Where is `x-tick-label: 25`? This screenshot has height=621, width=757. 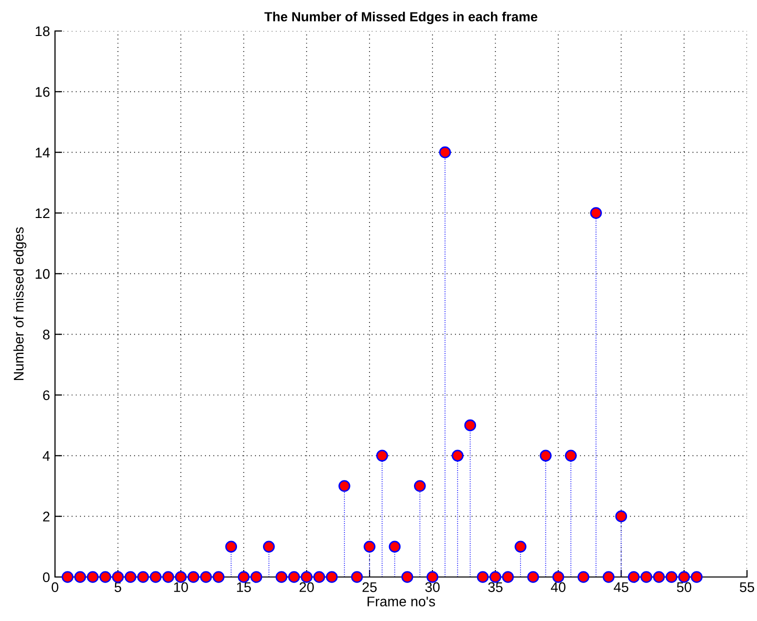 x-tick-label: 25 is located at coordinates (369, 587).